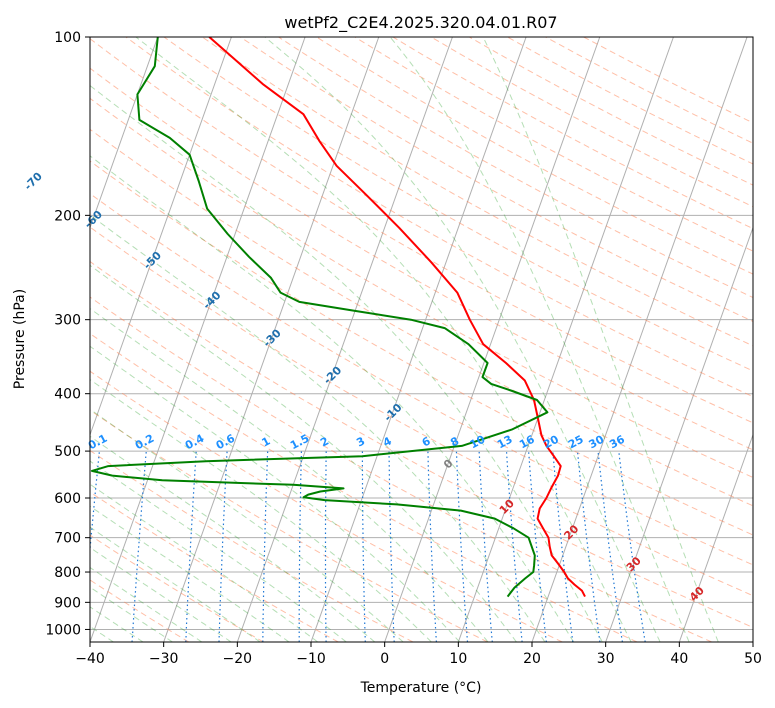 This screenshot has width=775, height=708. I want to click on y-tick-label: 900, so click(67, 603).